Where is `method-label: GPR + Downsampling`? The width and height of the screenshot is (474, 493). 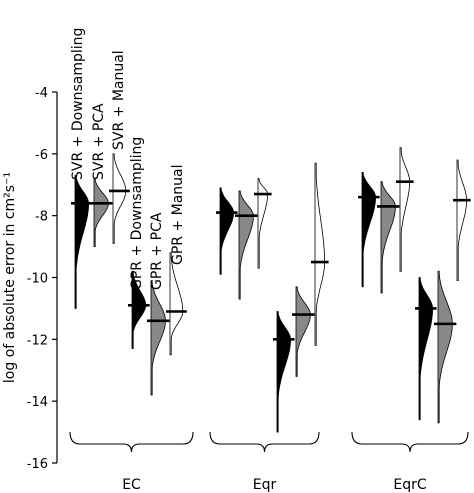 method-label: GPR + Downsampling is located at coordinates (137, 213).